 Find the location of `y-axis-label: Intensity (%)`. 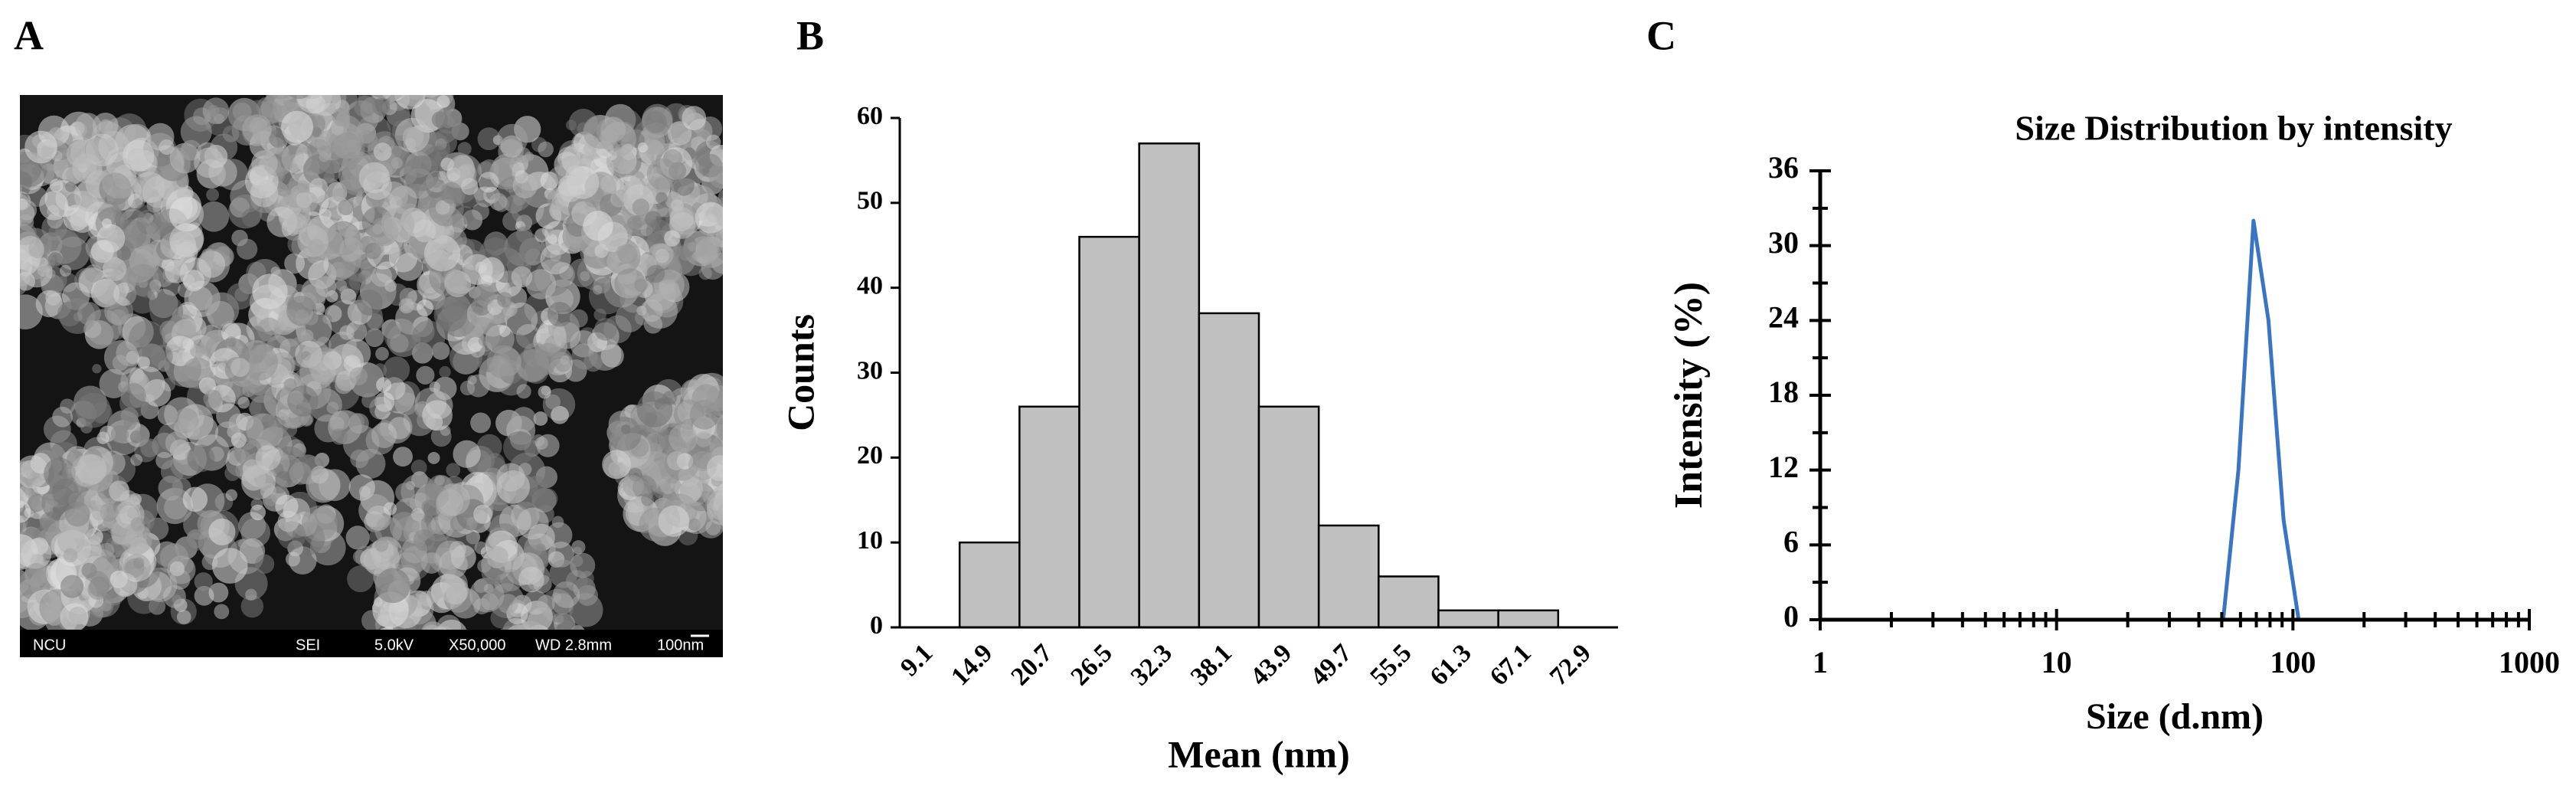

y-axis-label: Intensity (%) is located at coordinates (1689, 395).